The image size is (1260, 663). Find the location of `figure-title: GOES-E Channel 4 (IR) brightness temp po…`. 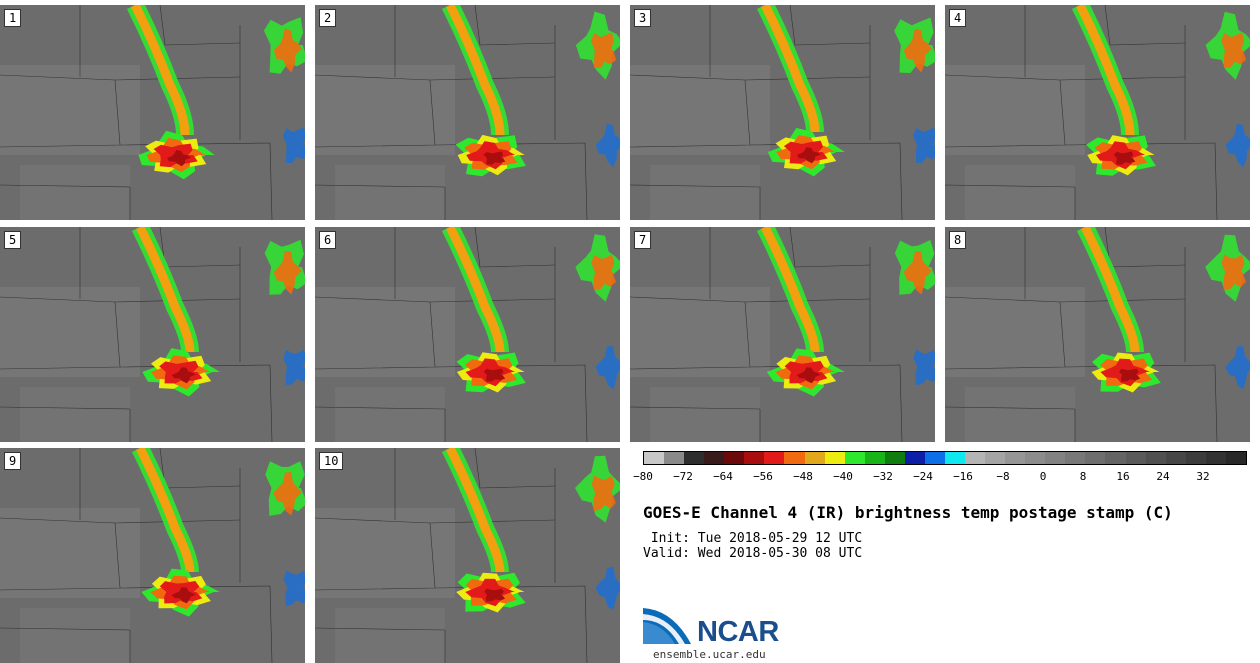

figure-title: GOES-E Channel 4 (IR) brightness temp po… is located at coordinates (908, 512).